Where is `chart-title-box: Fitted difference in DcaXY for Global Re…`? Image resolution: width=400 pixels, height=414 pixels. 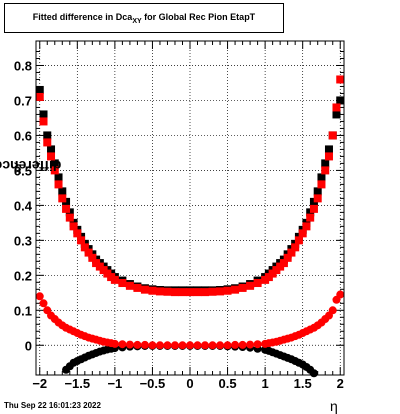 chart-title-box: Fitted difference in DcaXY for Global Re… is located at coordinates (144, 18).